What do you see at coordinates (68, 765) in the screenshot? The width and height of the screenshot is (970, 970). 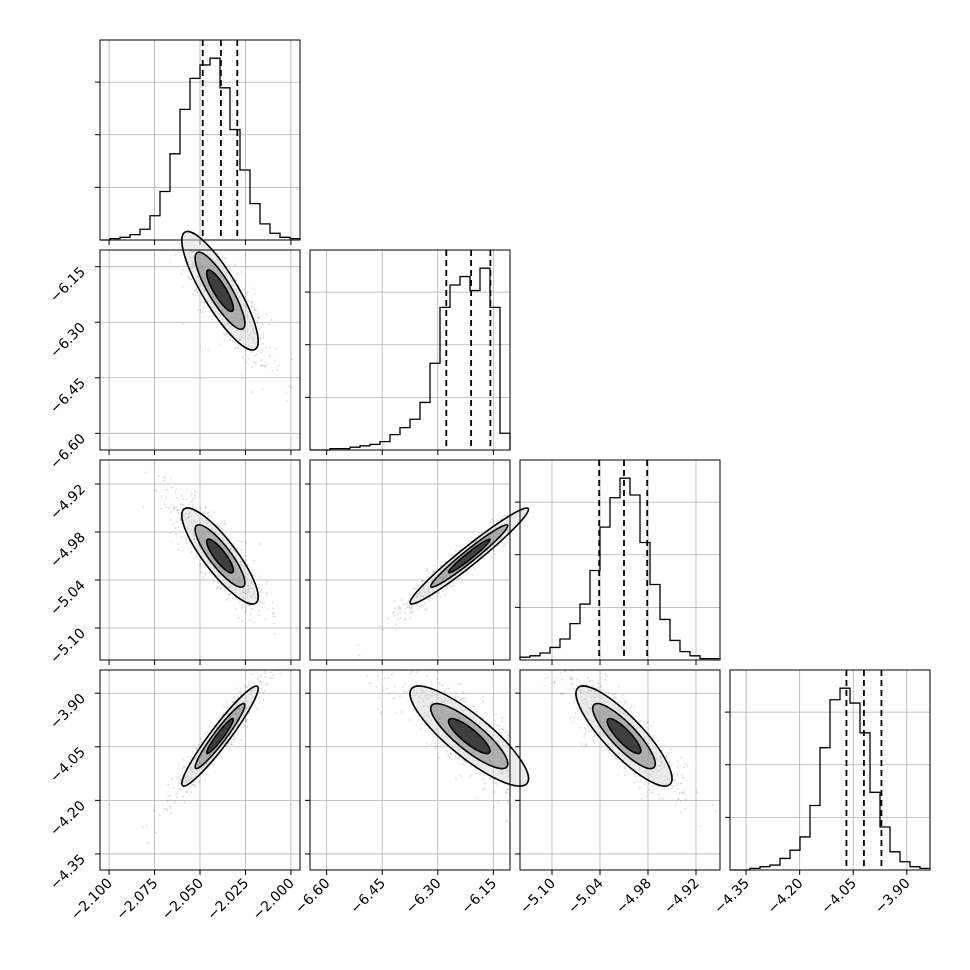 I see `y-tick-label: −4.05` at bounding box center [68, 765].